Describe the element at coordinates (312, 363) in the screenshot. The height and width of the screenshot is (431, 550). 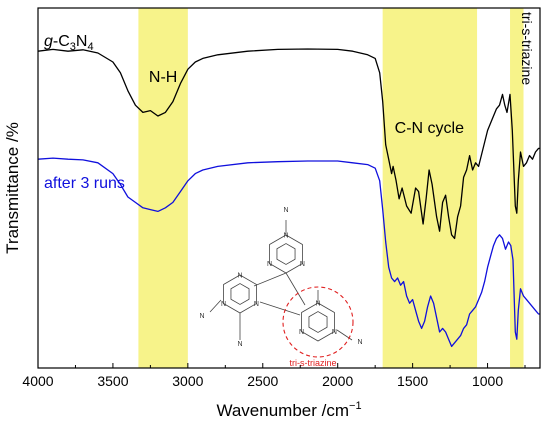
I see `inset-label: tri-s-triazine` at that location.